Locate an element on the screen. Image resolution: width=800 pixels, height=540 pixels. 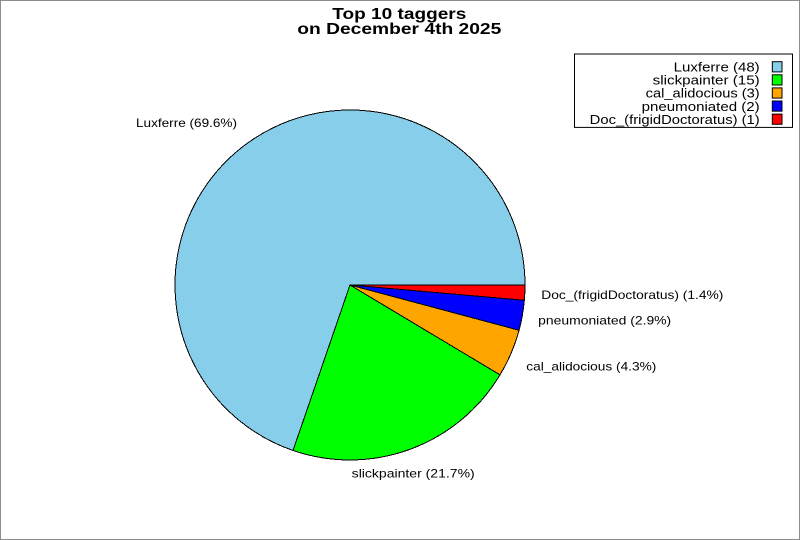
svg-text: on December 4th 2025 is located at coordinates (399, 29).